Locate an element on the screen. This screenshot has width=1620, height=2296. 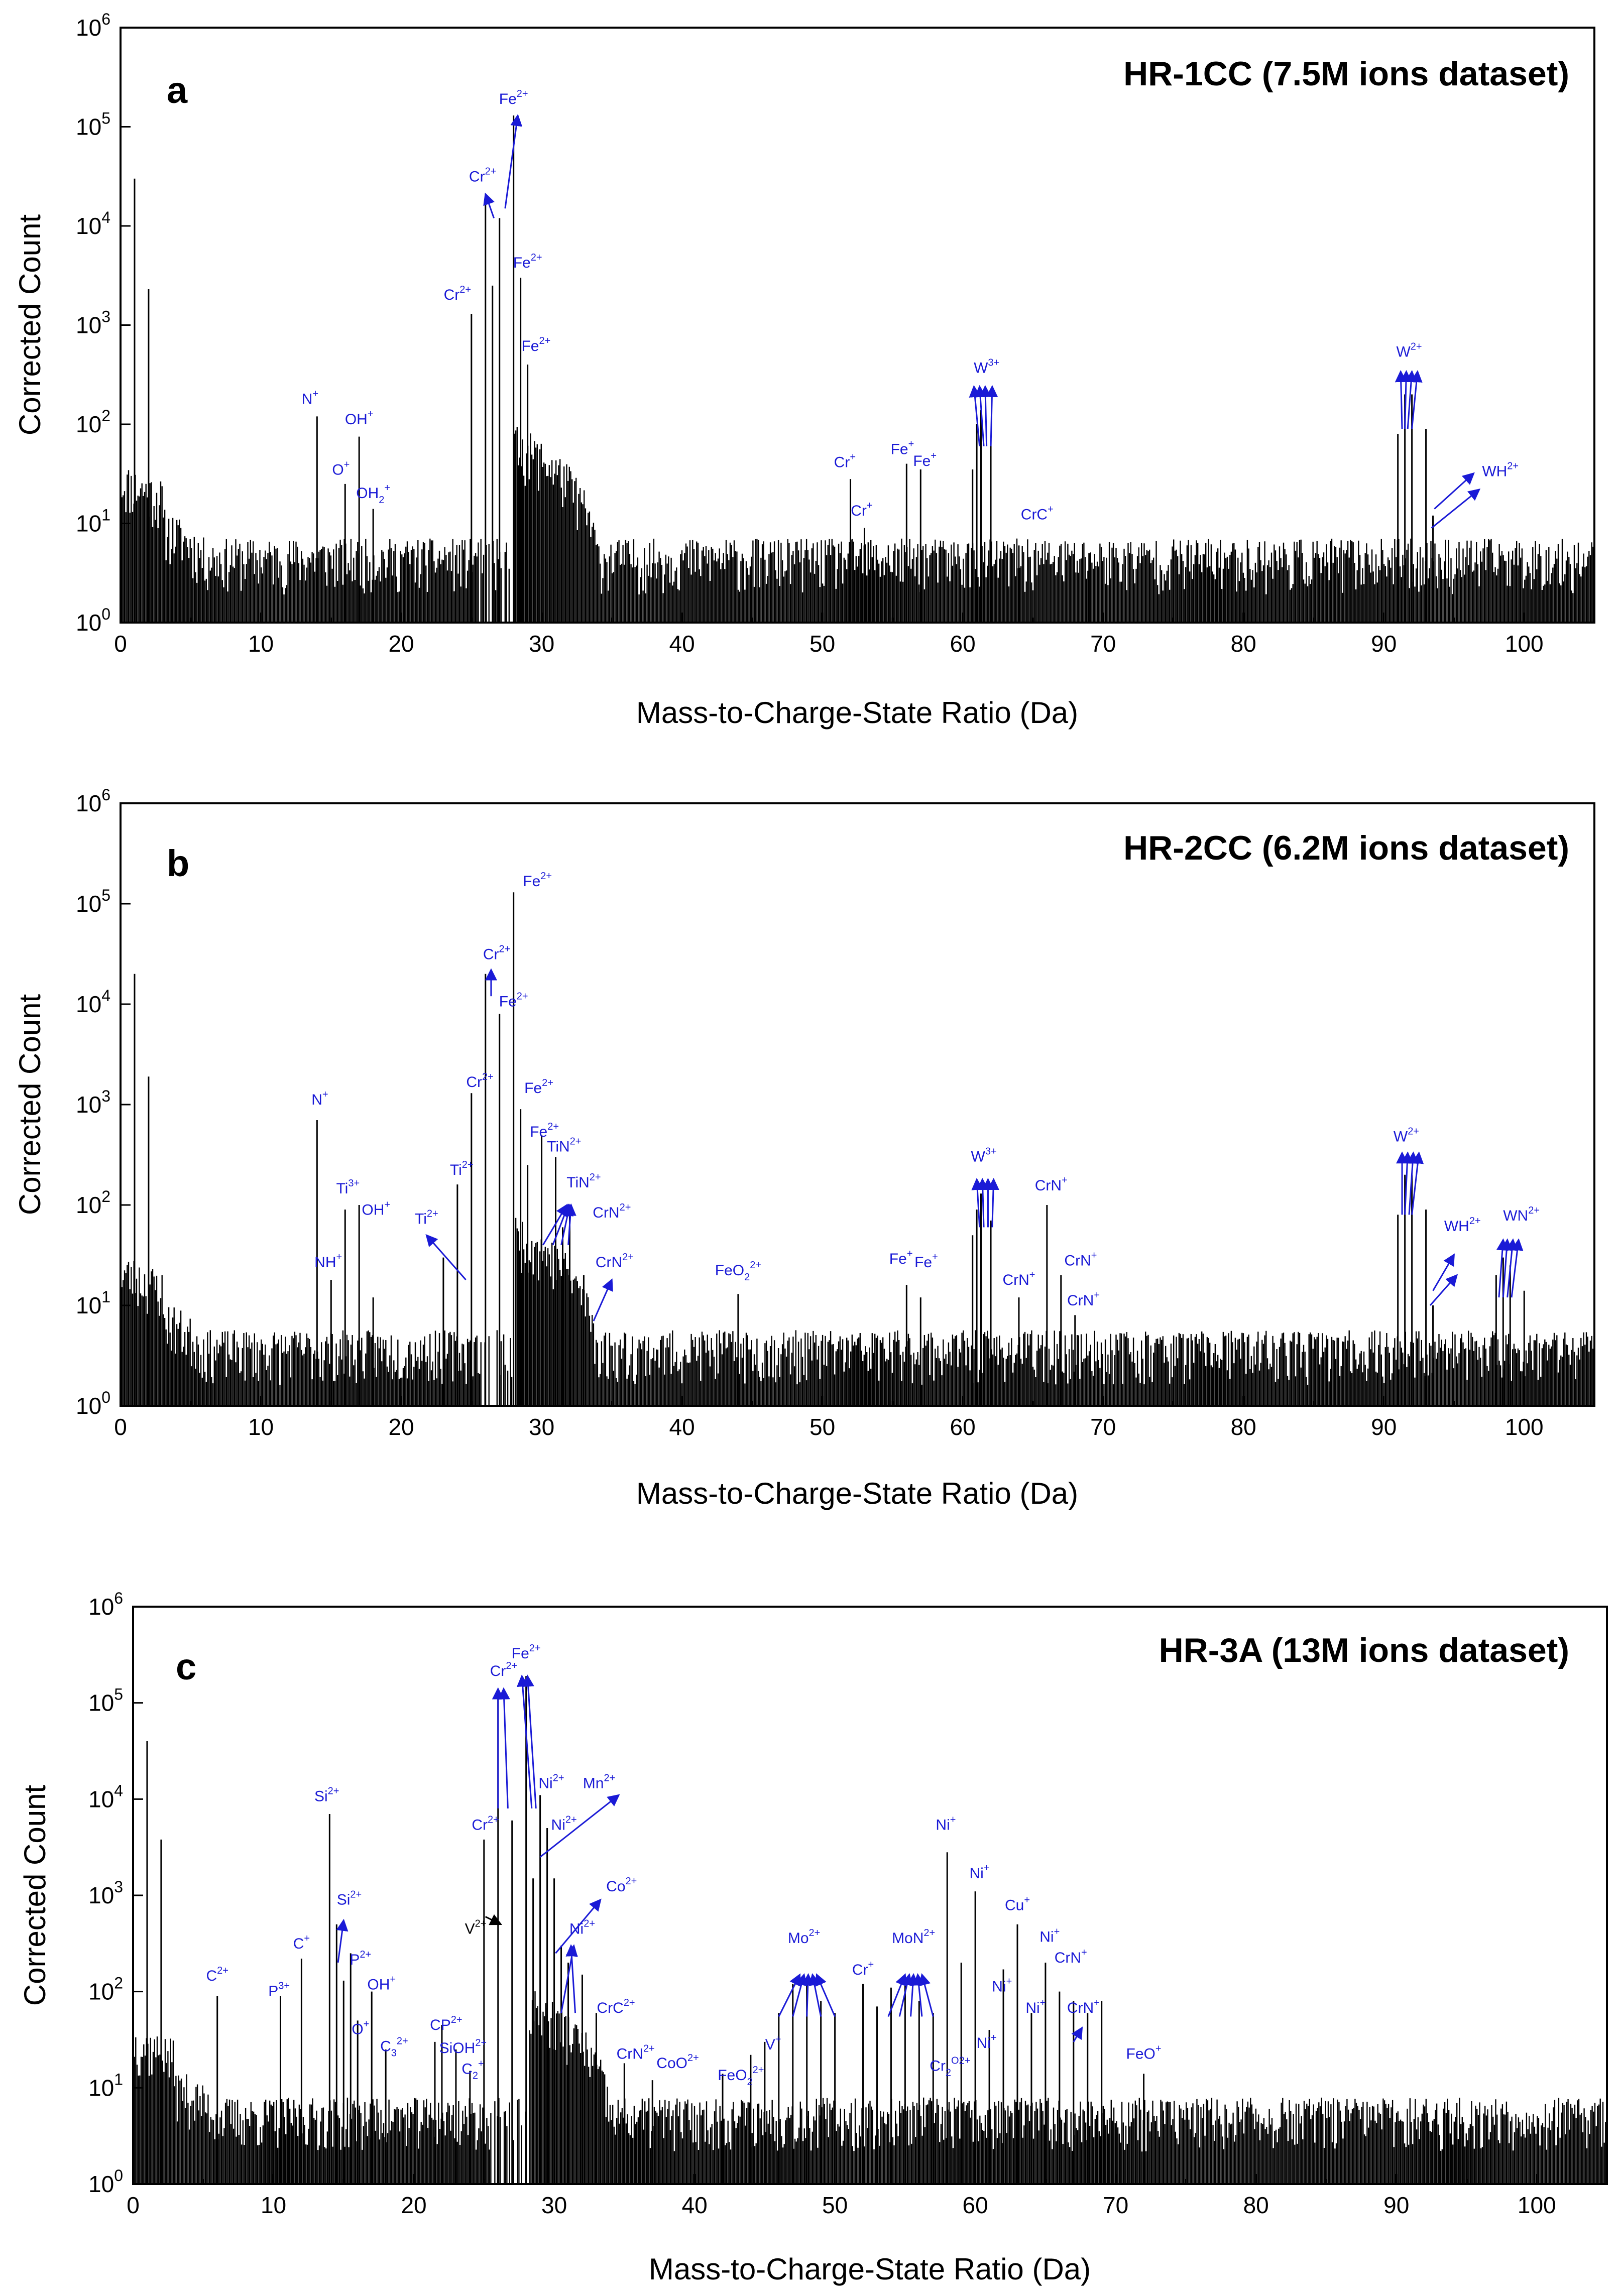
panel-c-ion-label-17: Mn2+ is located at coordinates (599, 1782).